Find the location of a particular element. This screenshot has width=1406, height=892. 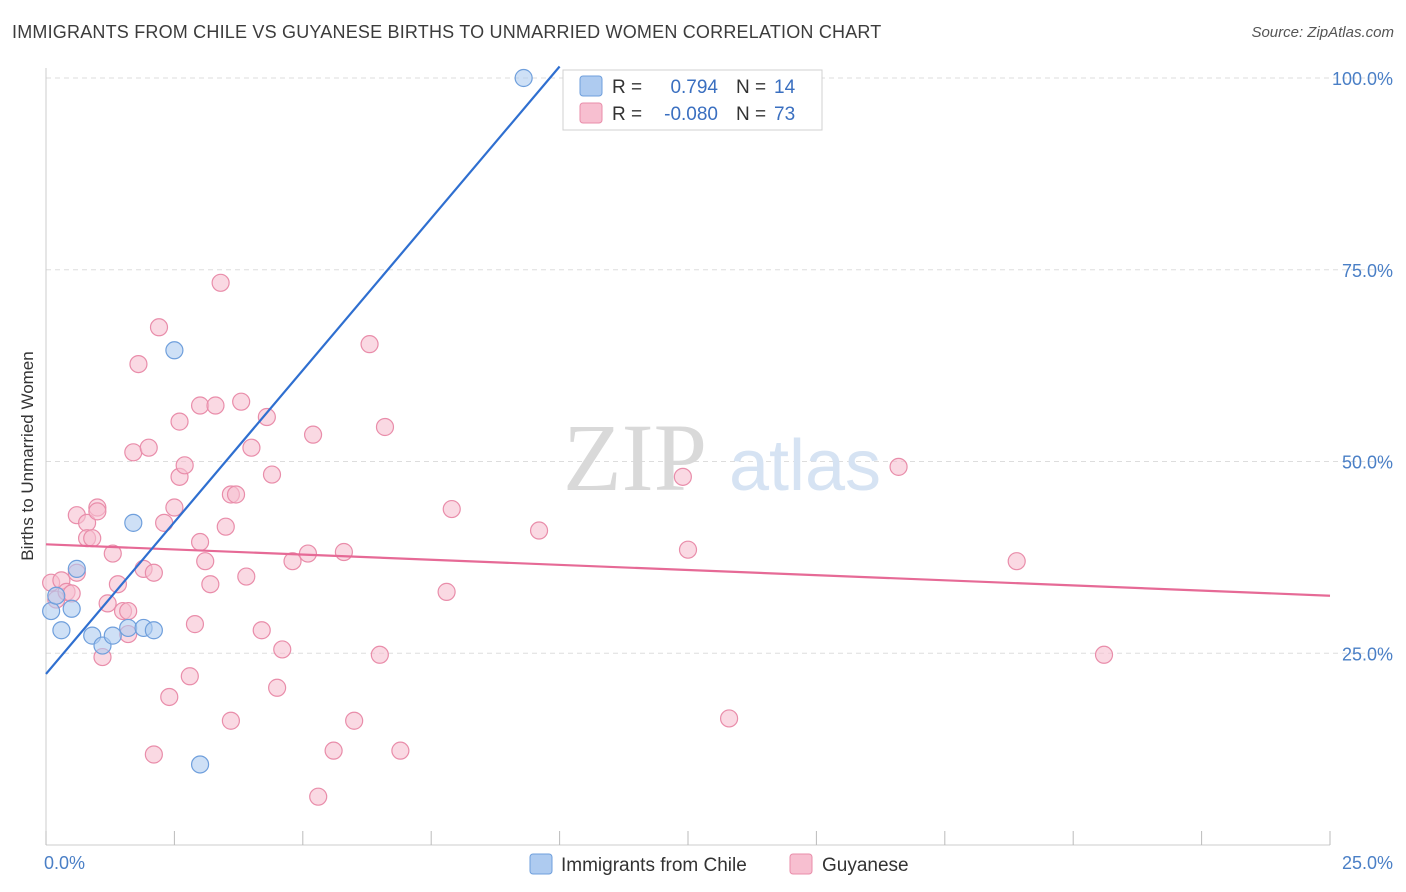

y-tick-label: 75.0% is located at coordinates (1367, 271).